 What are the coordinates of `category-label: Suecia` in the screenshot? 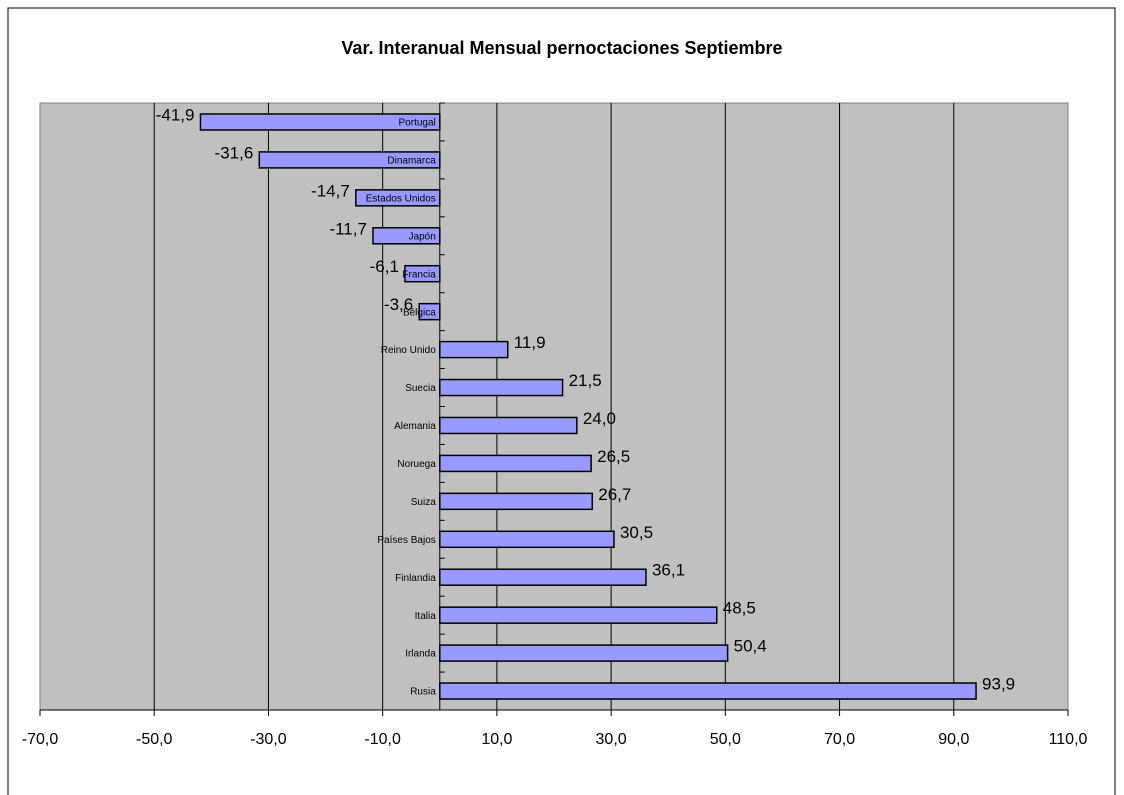 It's located at (420, 388).